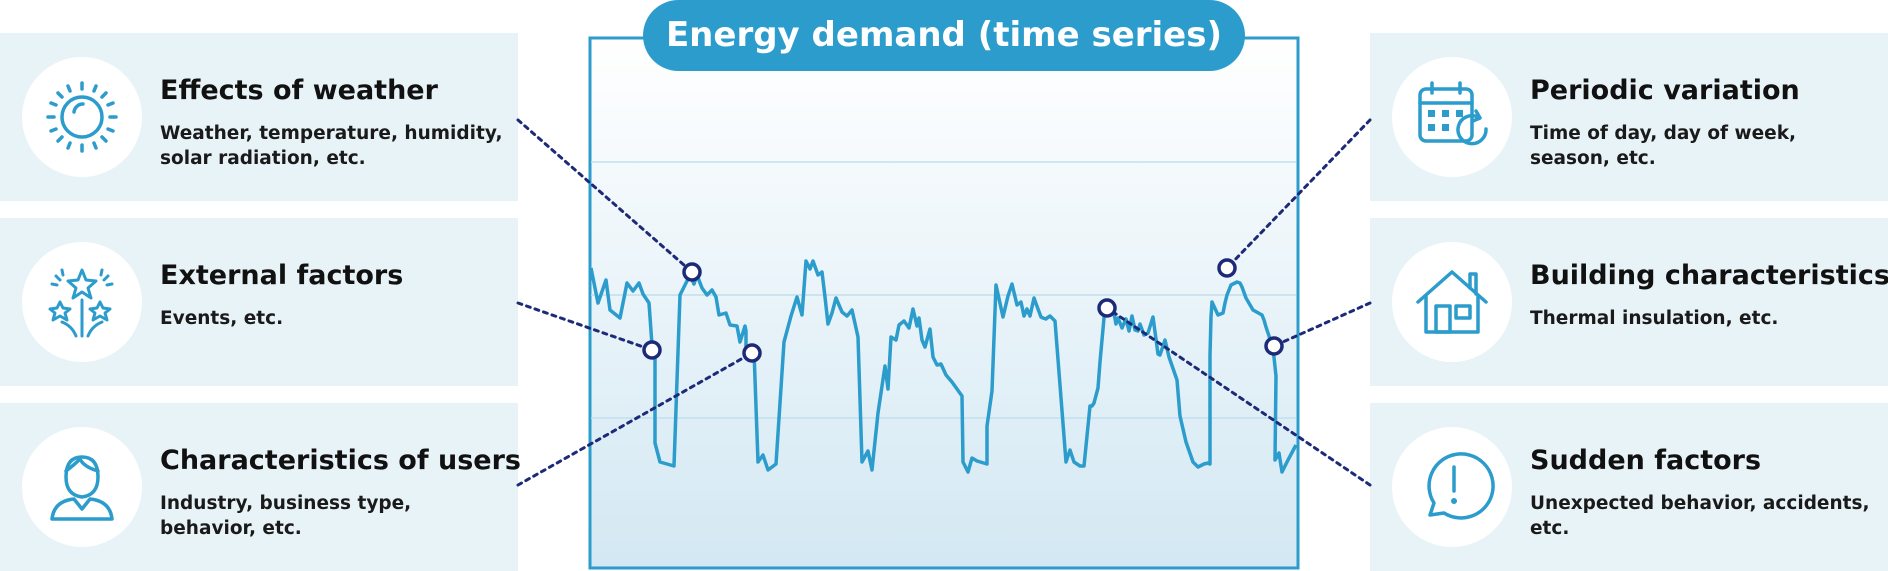 Image resolution: width=1888 pixels, height=571 pixels. Describe the element at coordinates (943, 366) in the screenshot. I see `demand-line` at that location.